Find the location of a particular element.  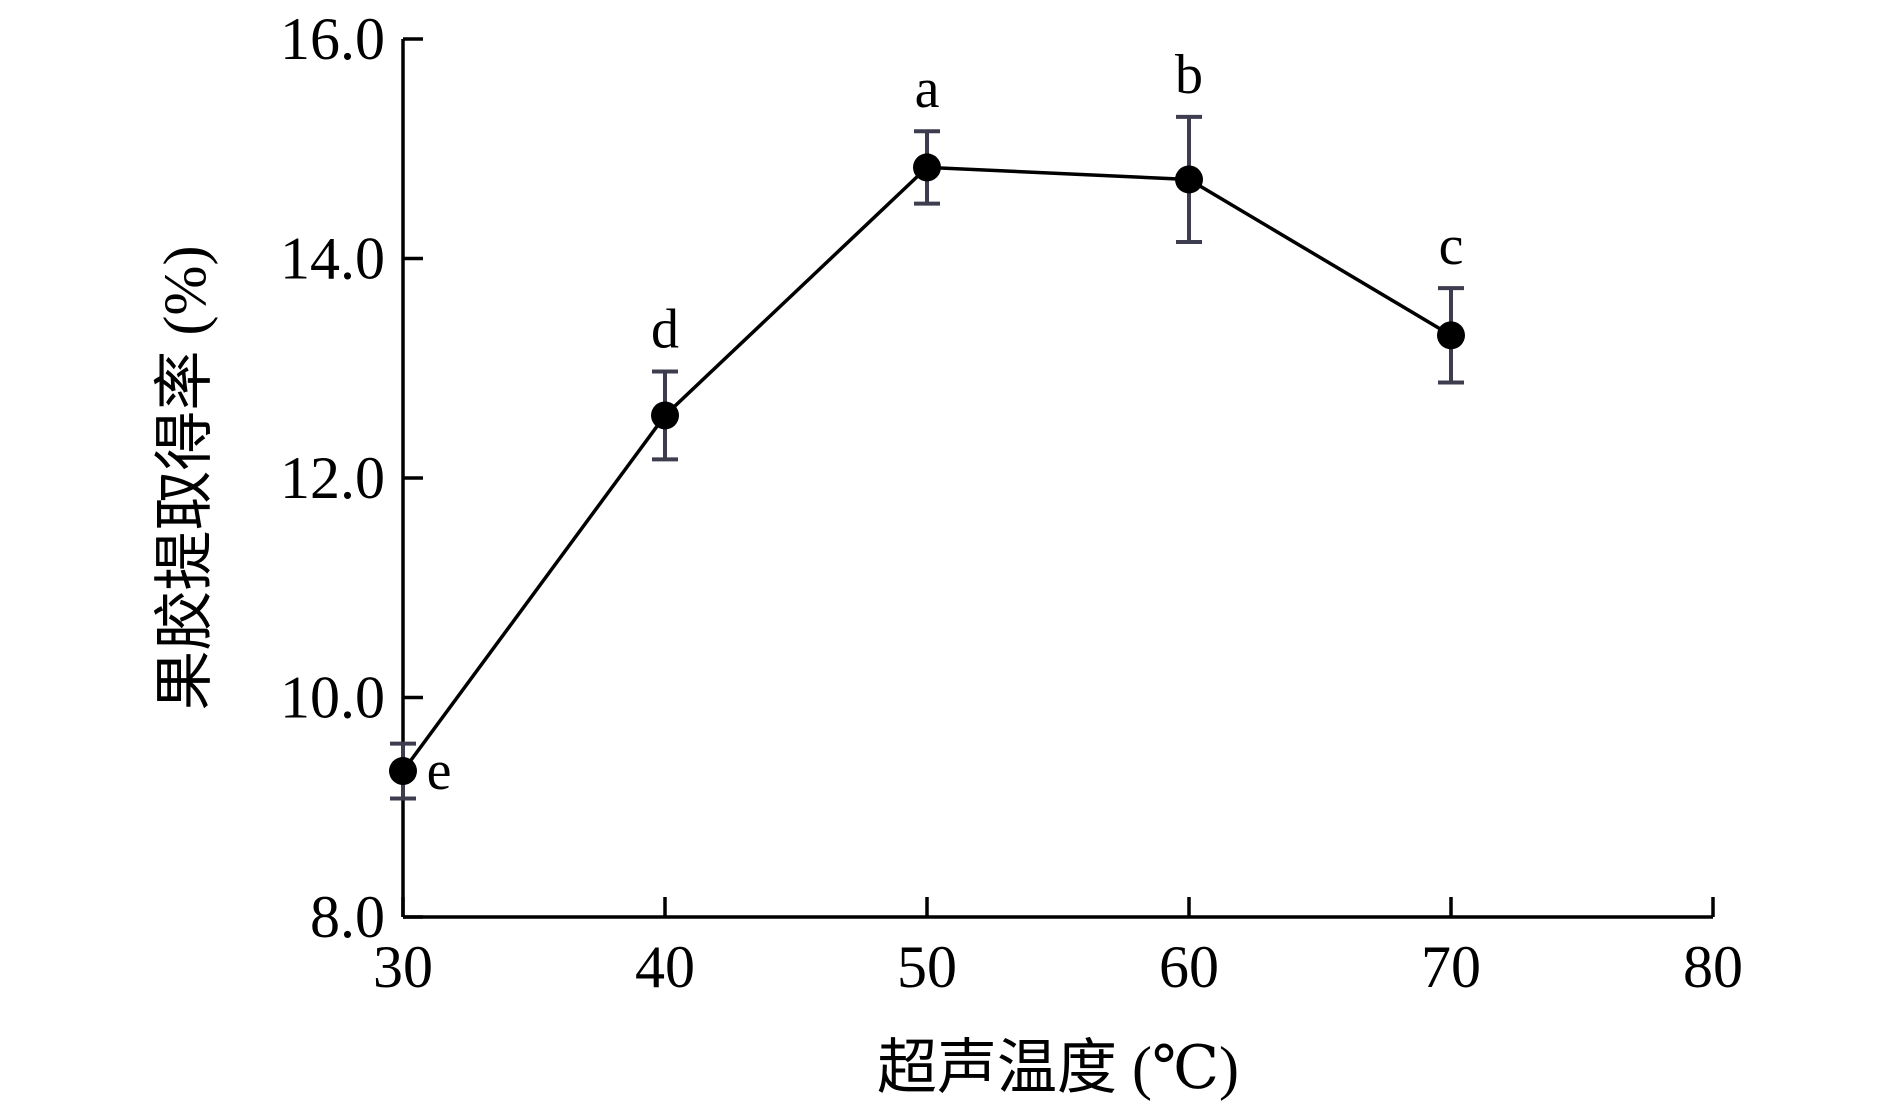

x-tick-label: 30 is located at coordinates (403, 967).